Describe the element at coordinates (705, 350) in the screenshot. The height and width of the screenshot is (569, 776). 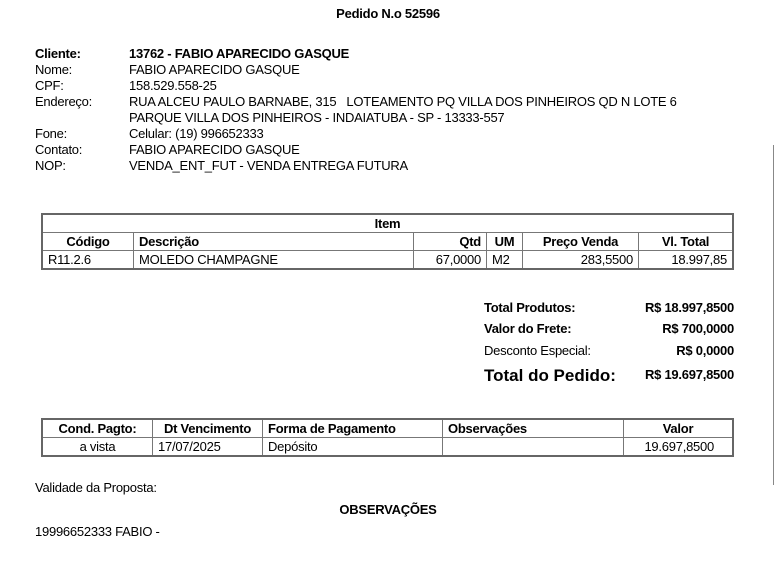
I see `desconto-value: R$ 0,0000` at that location.